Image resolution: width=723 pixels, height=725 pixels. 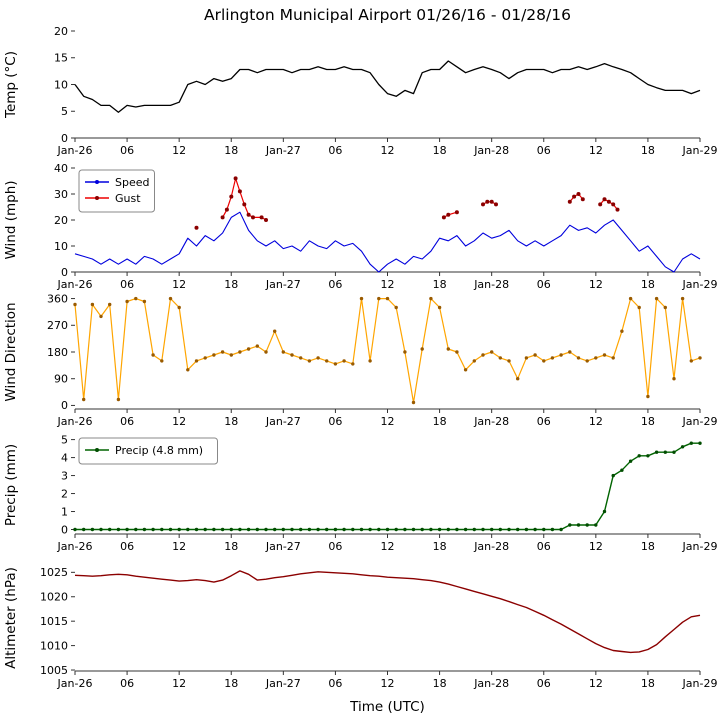 I want to click on svg-text: 5, so click(x=64, y=439).